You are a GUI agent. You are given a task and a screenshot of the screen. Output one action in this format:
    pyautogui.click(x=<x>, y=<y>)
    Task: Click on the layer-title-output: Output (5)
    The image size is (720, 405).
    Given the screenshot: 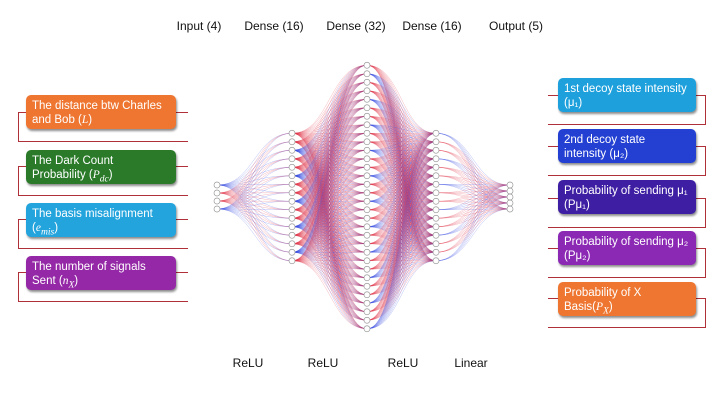 What is the action you would take?
    pyautogui.click(x=516, y=26)
    